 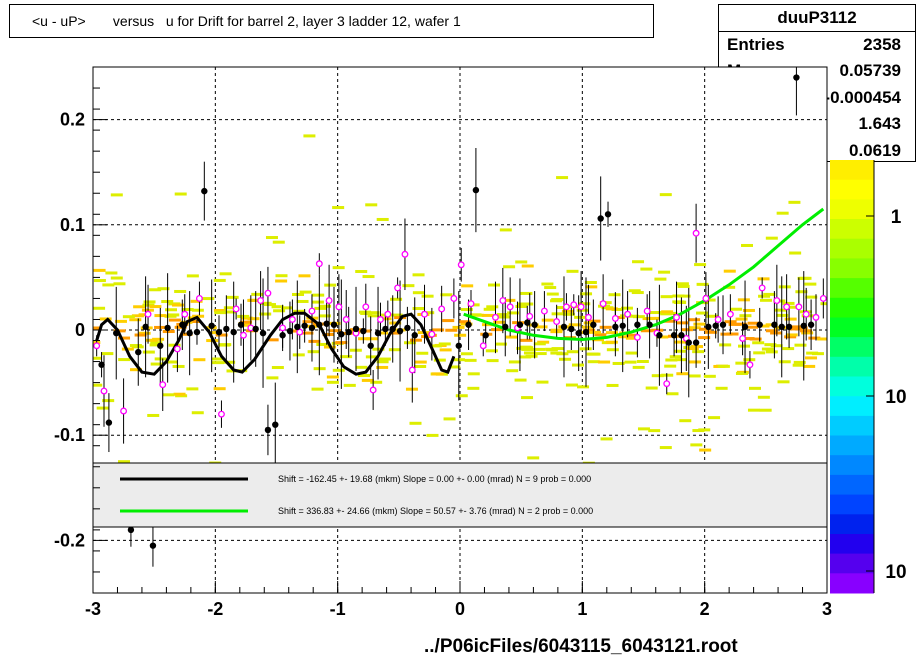 What do you see at coordinates (215, 609) in the screenshot?
I see `x-axis-tick-label: -2` at bounding box center [215, 609].